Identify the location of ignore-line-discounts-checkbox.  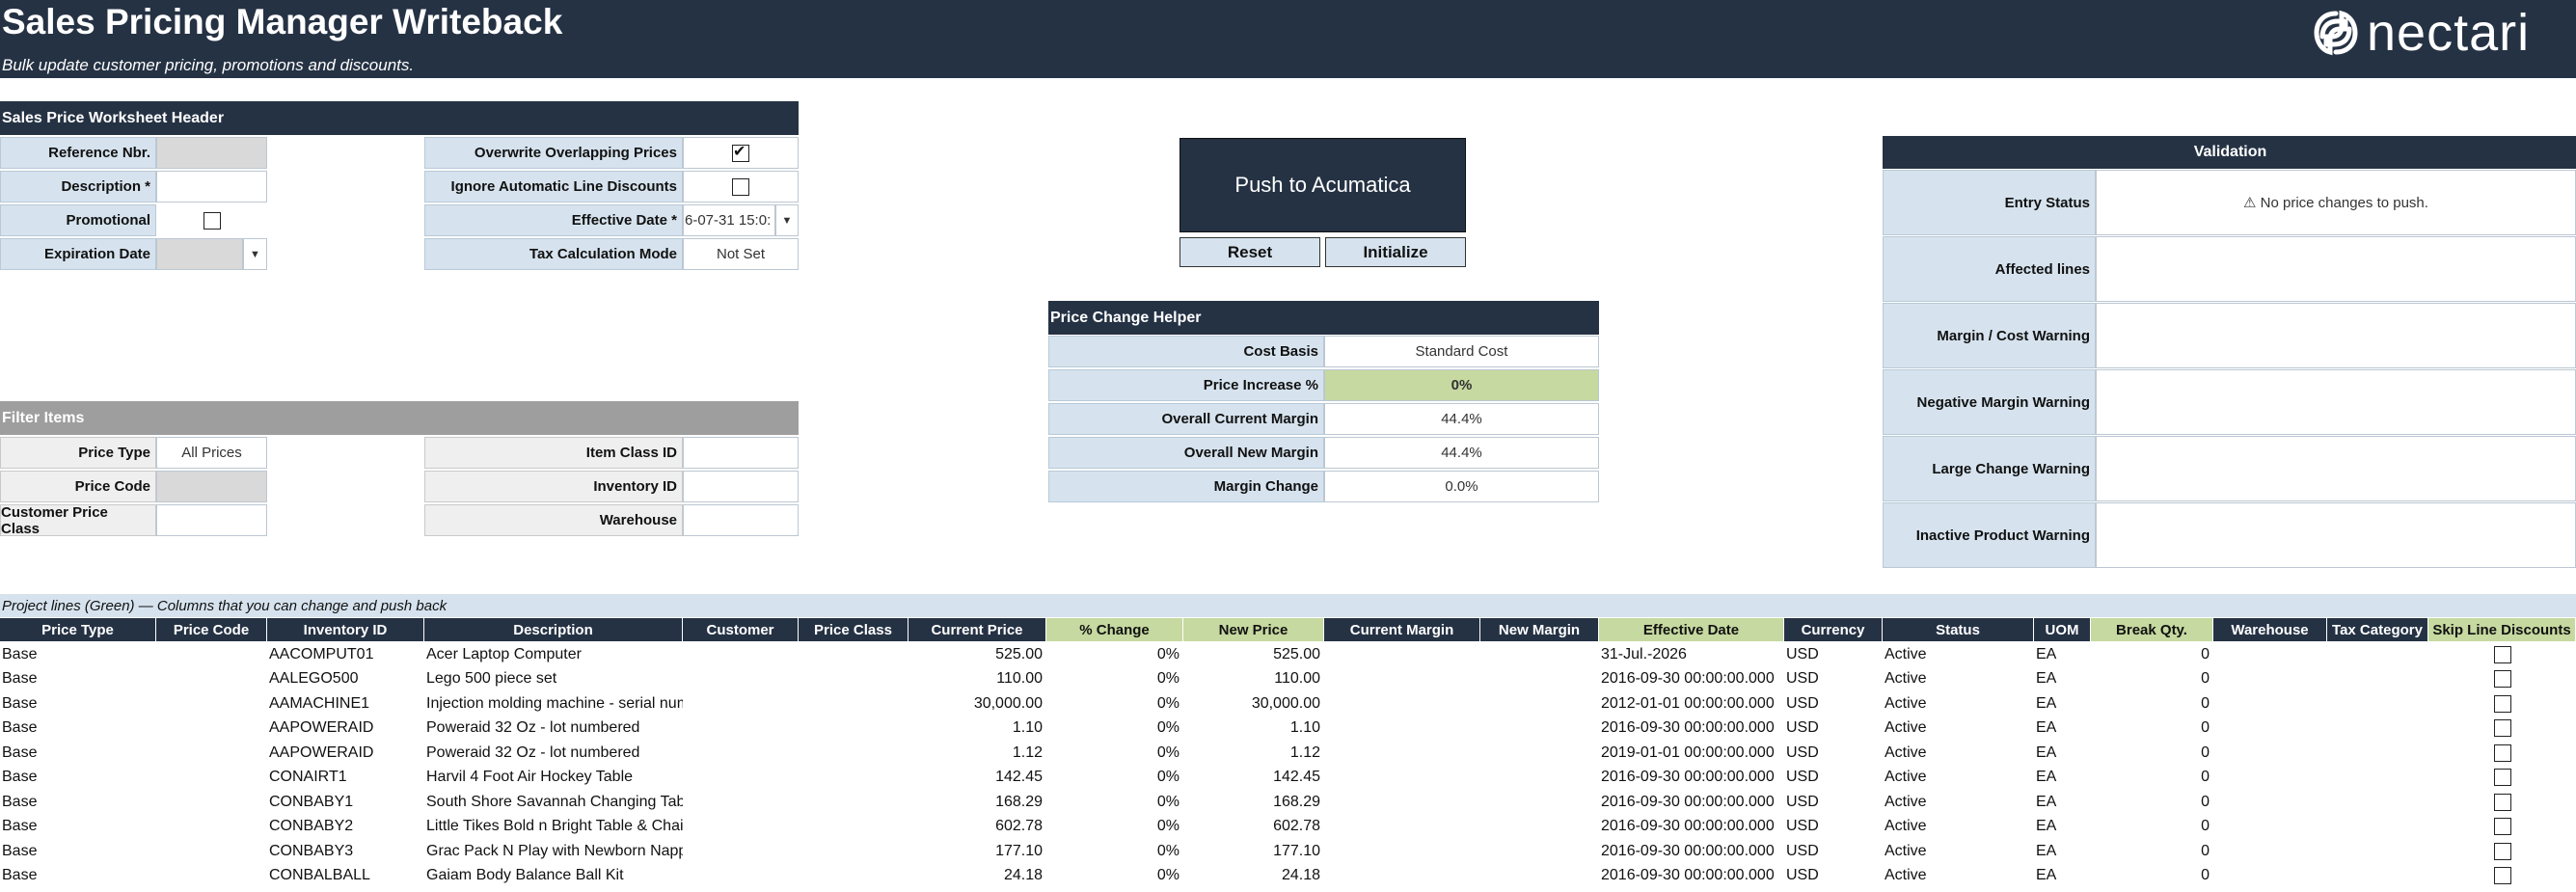
(740, 186).